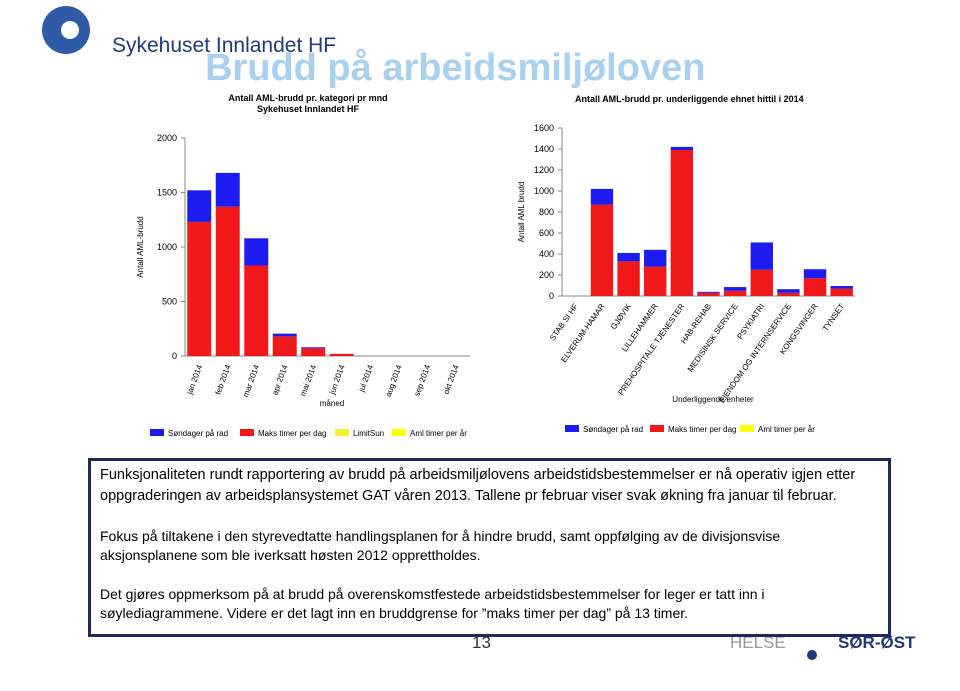 The image size is (960, 691). I want to click on y-tick-label: 1500, so click(167, 193).